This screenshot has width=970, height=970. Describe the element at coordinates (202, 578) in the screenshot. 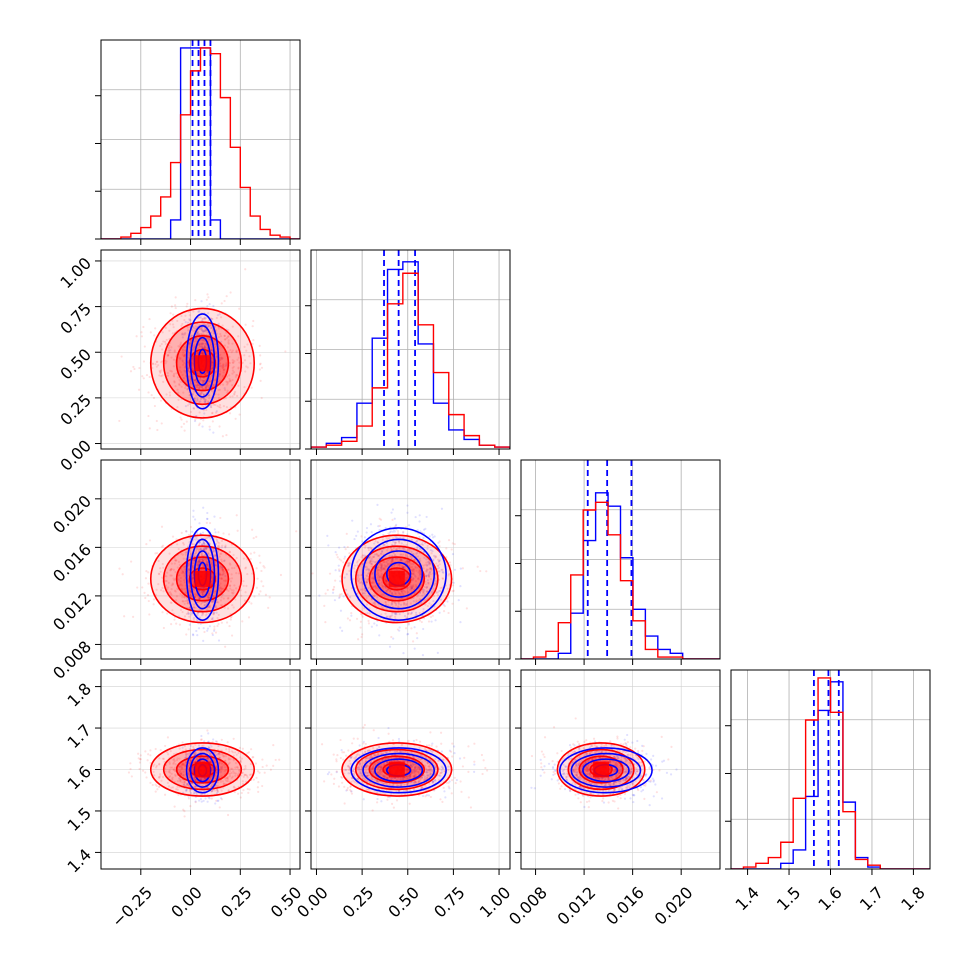

I see `density-peak` at that location.